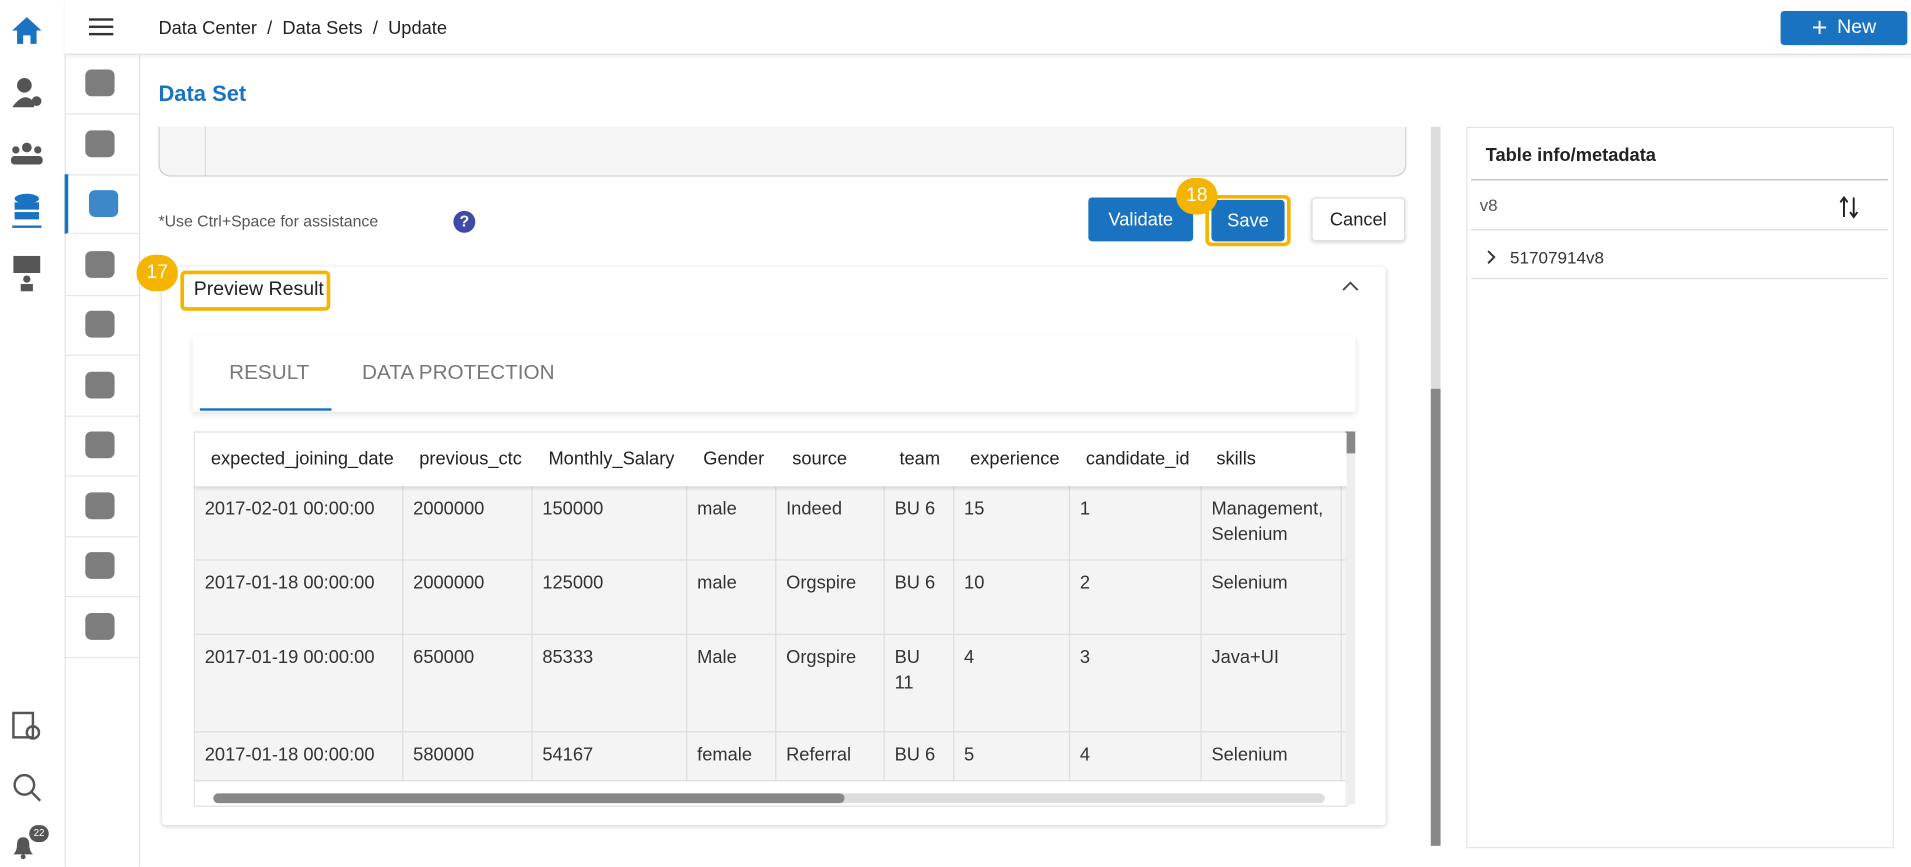 The image size is (1911, 867). What do you see at coordinates (1012, 523) in the screenshot?
I see `table-cell: 15` at bounding box center [1012, 523].